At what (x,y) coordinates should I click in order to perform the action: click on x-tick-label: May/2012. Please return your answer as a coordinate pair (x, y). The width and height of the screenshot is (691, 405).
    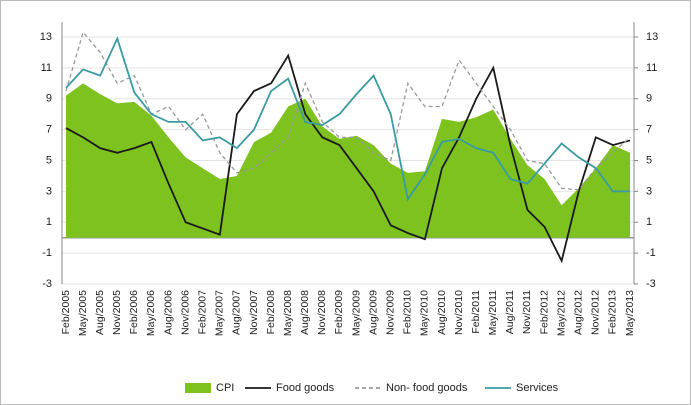
    Looking at the image, I should click on (561, 313).